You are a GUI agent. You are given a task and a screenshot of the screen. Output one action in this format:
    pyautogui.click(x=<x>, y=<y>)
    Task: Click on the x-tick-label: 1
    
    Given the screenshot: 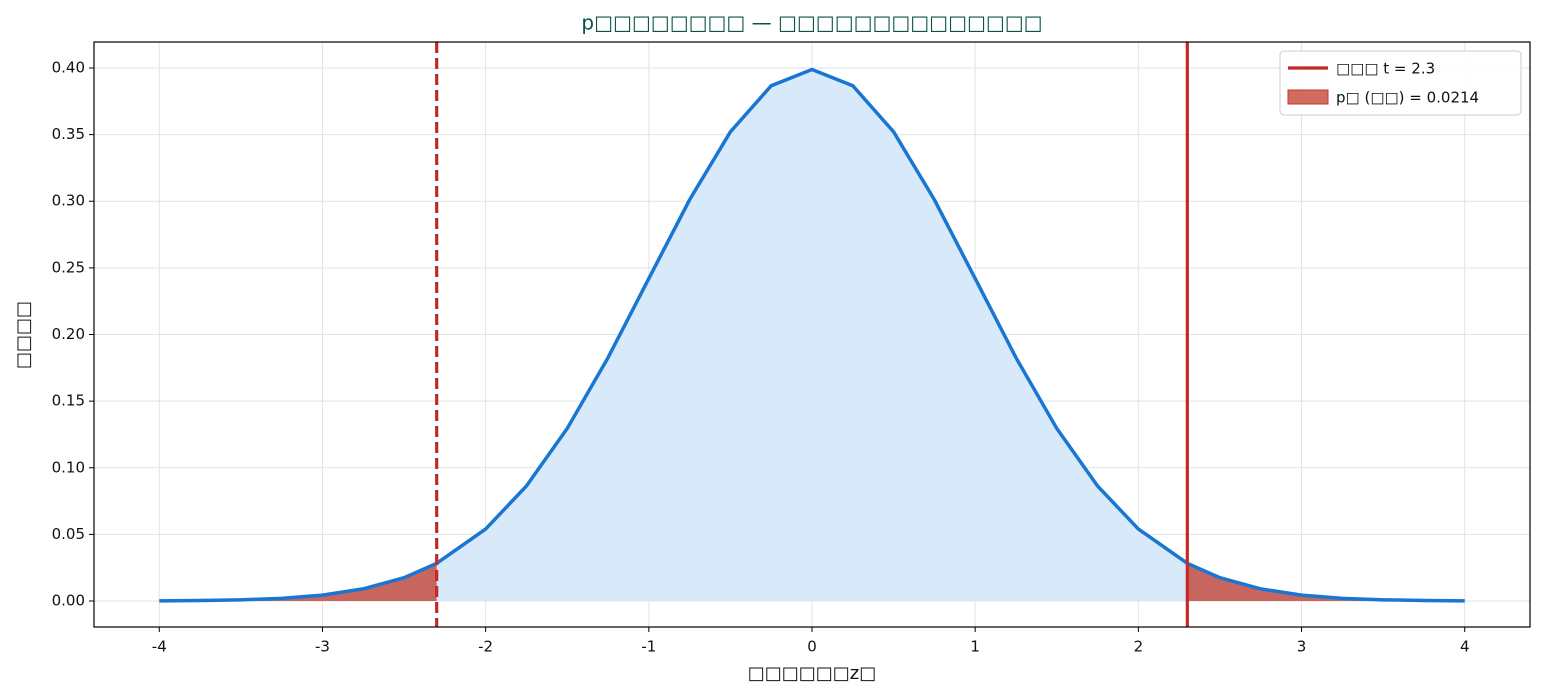 What is the action you would take?
    pyautogui.click(x=975, y=647)
    